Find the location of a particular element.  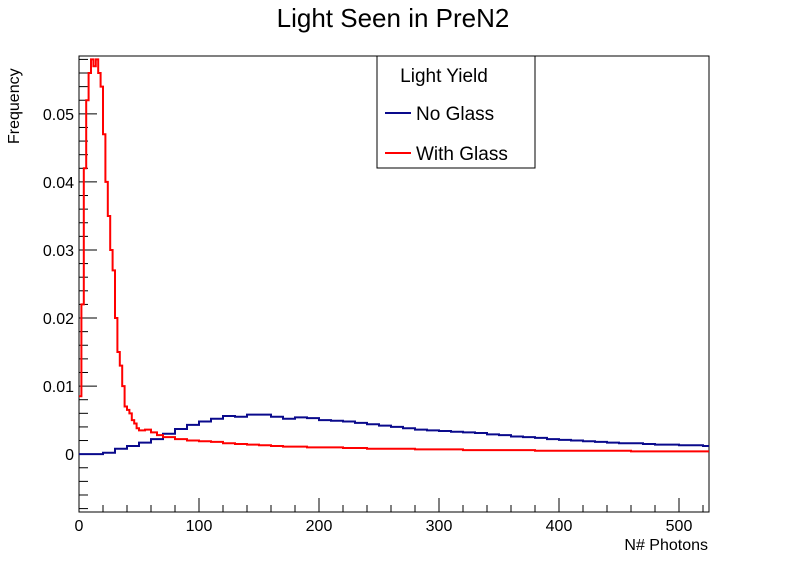

legend-label-no-glass: No Glass is located at coordinates (455, 114).